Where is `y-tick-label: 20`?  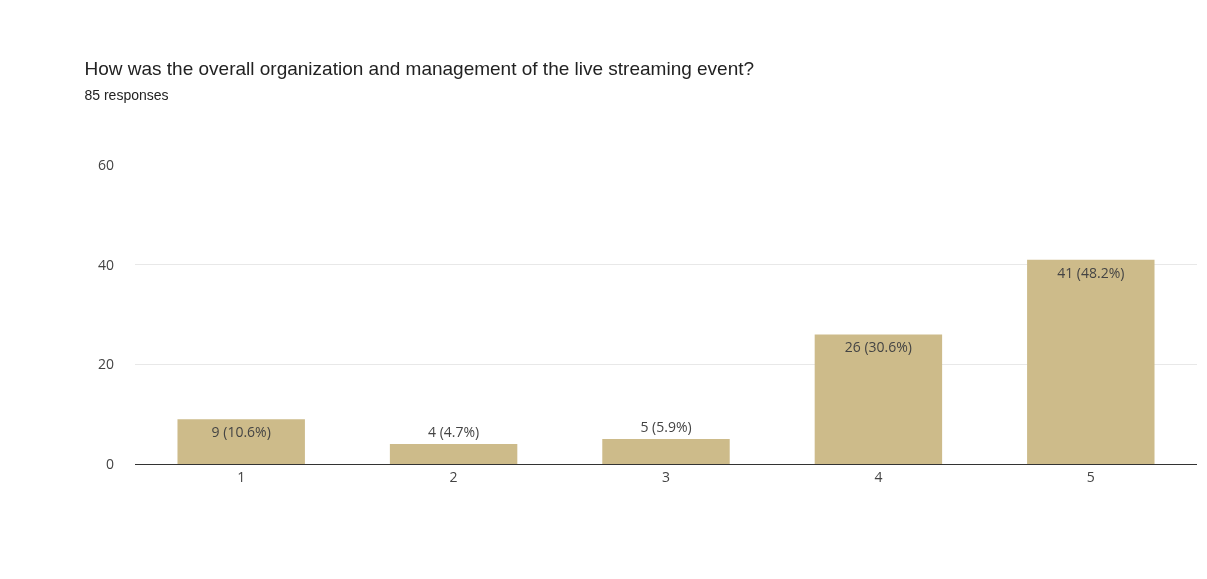
y-tick-label: 20 is located at coordinates (105, 364).